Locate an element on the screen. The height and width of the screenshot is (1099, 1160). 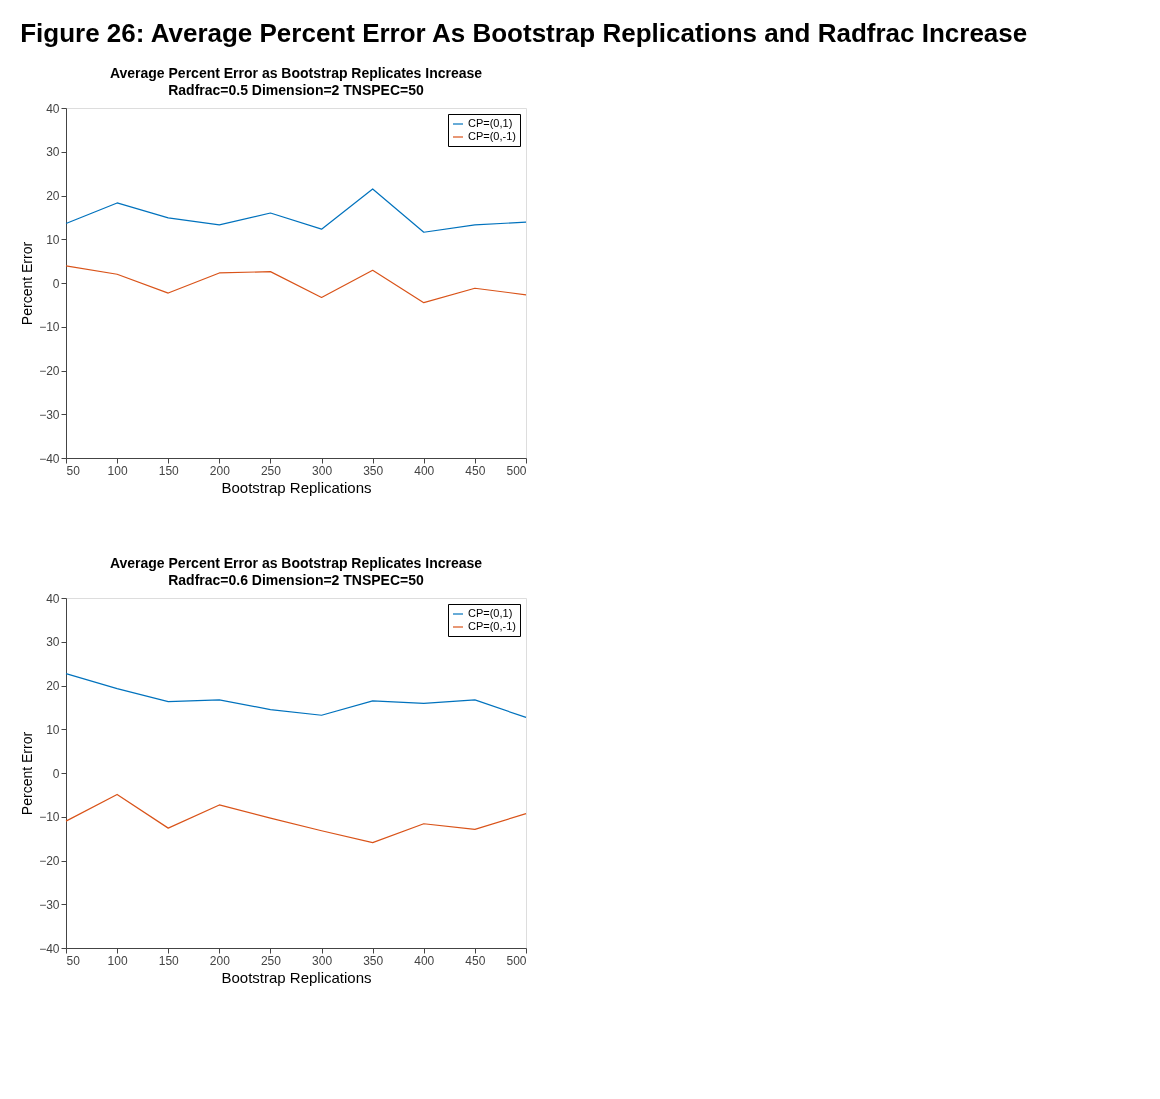
caption: Figure 26: Average Percent Error As Bootstrap Replications and Radfrac Increase is located at coordinates (524, 32).